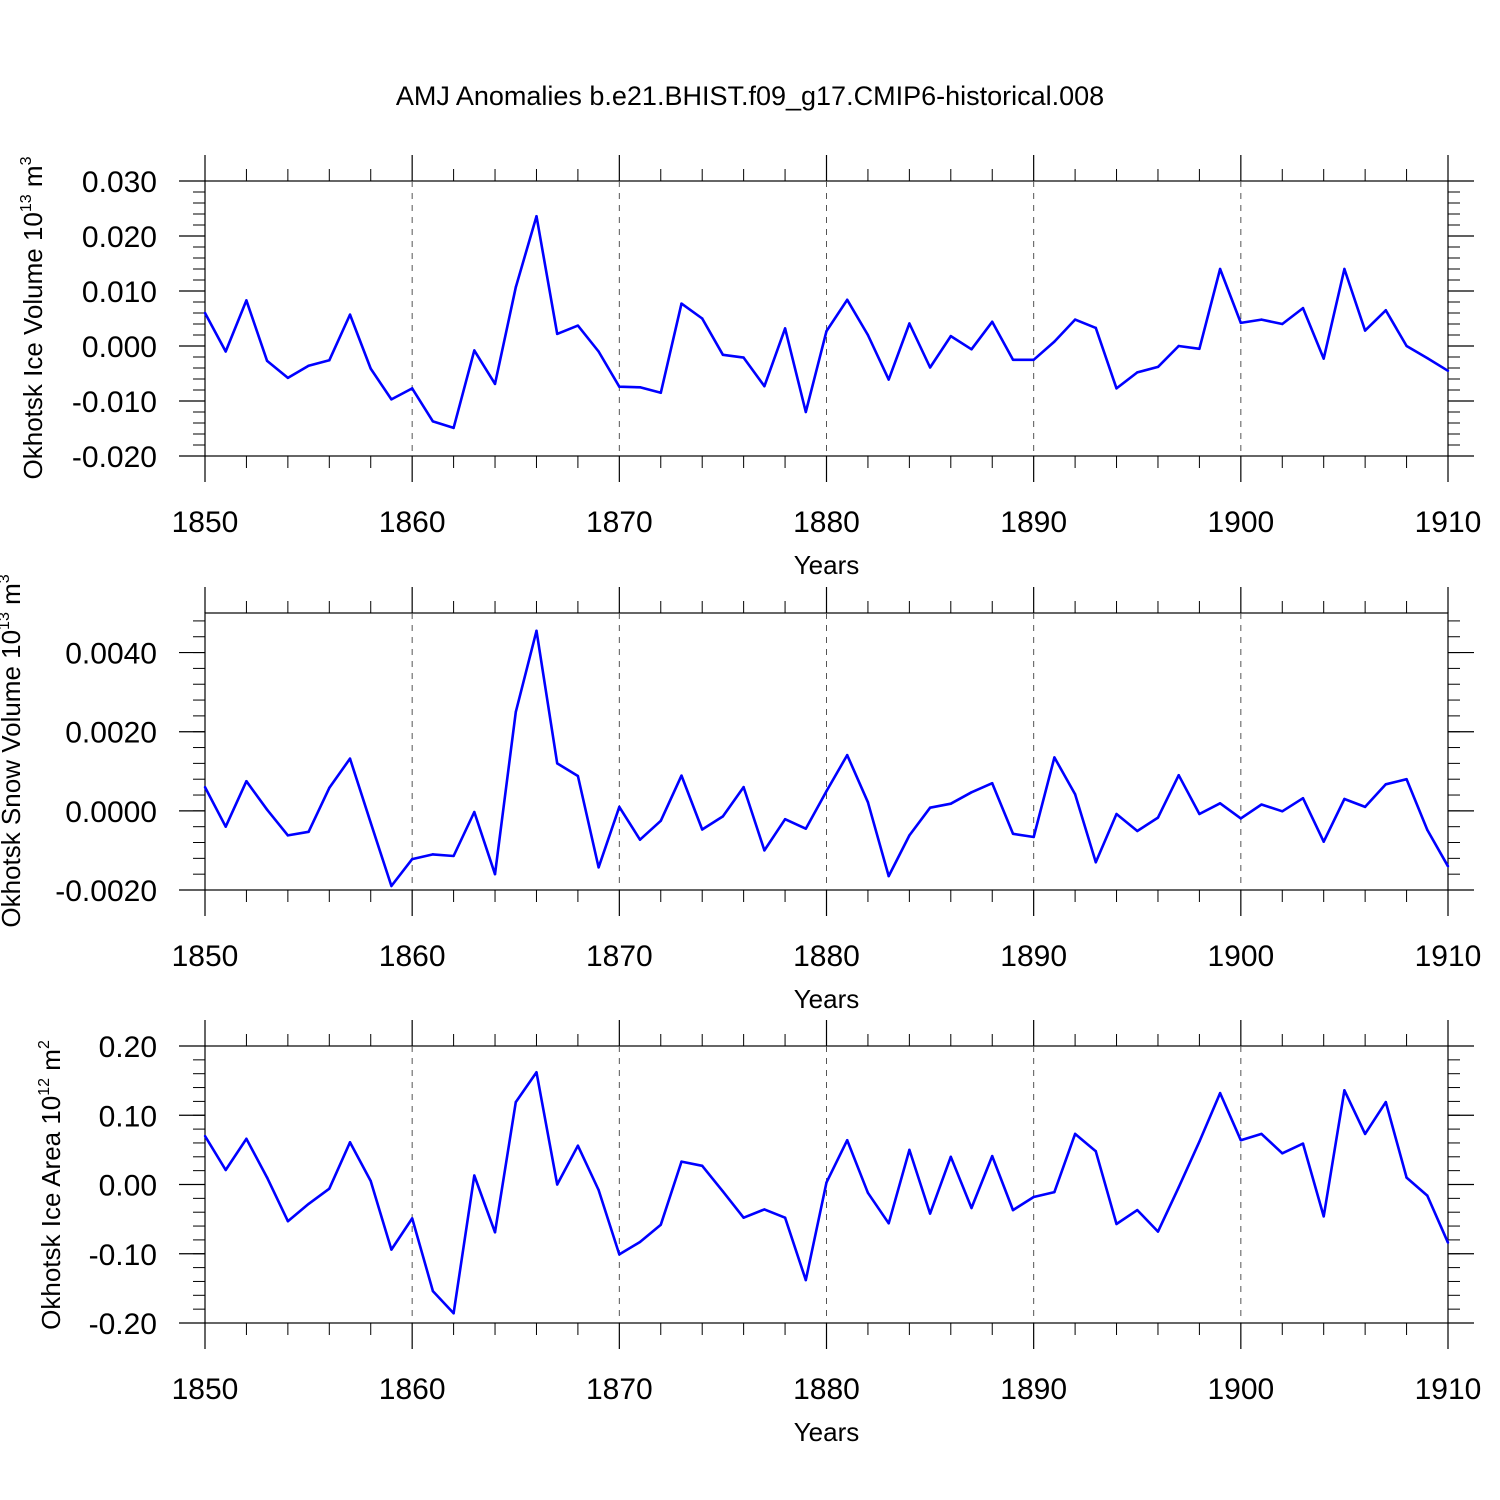 This screenshot has width=1500, height=1500. Describe the element at coordinates (827, 1432) in the screenshot. I see `x-axis-label: Years` at that location.